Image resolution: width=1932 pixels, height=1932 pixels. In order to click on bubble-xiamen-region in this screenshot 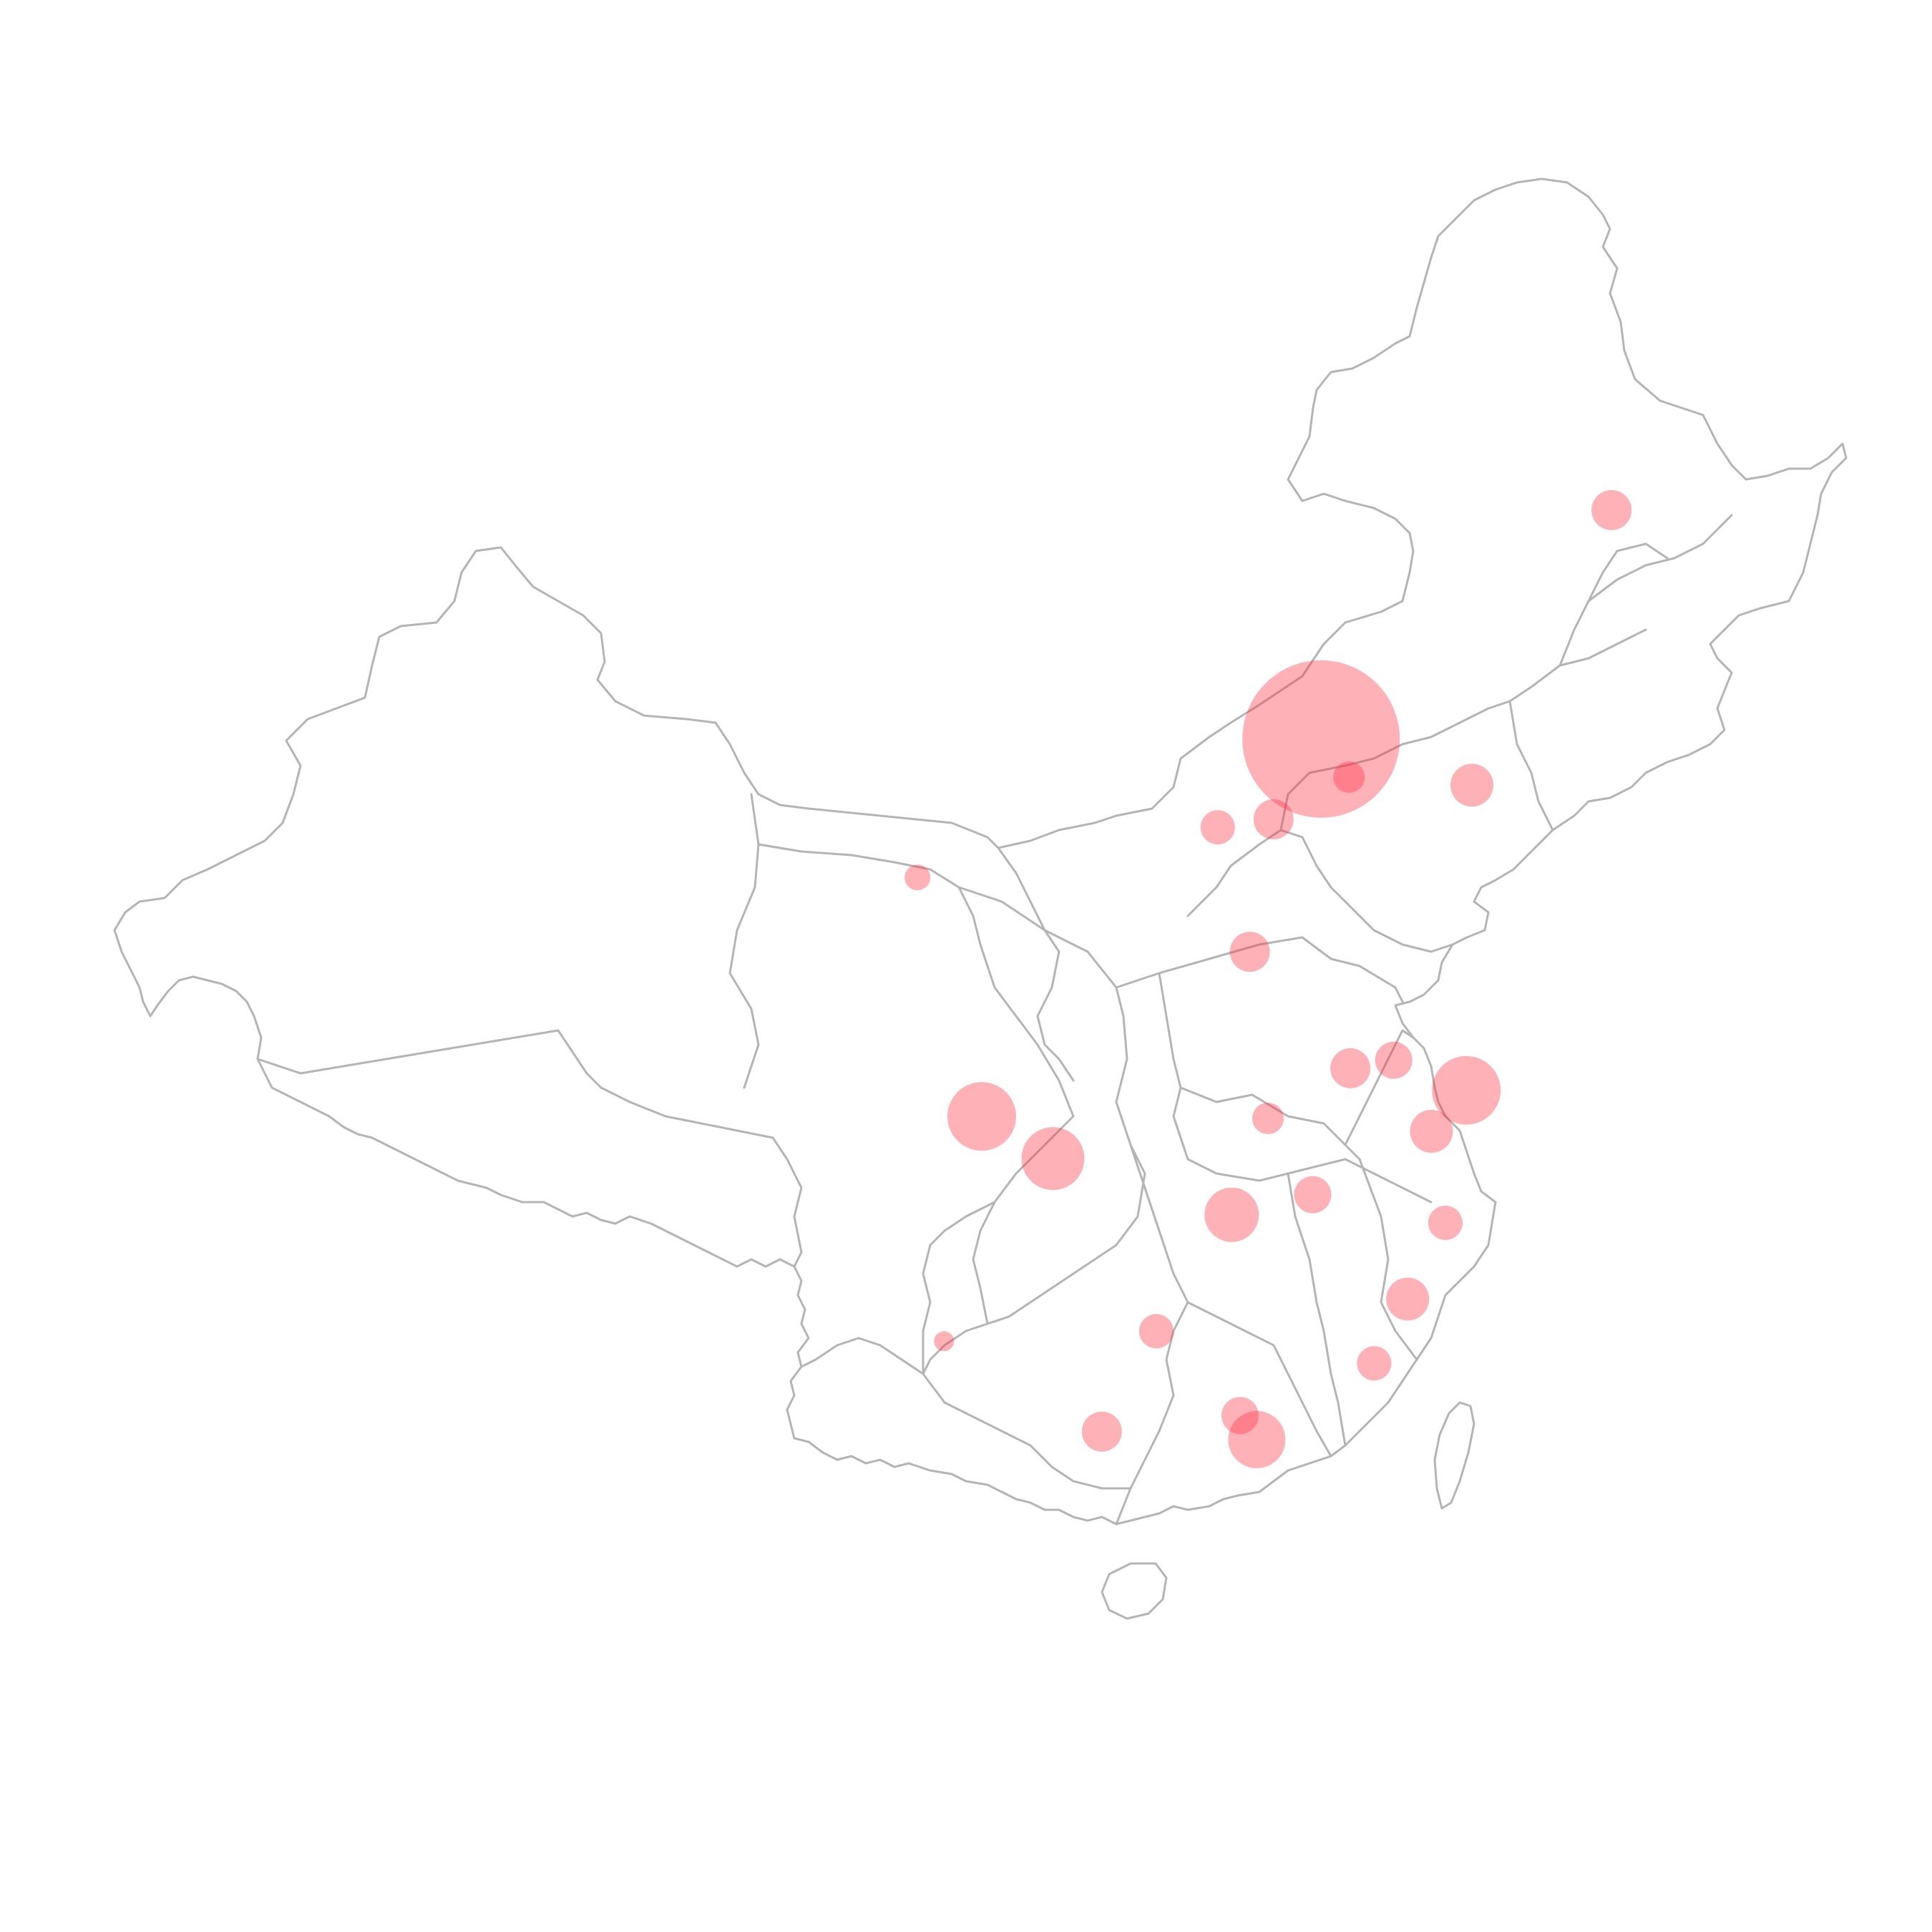, I will do `click(1374, 1363)`.